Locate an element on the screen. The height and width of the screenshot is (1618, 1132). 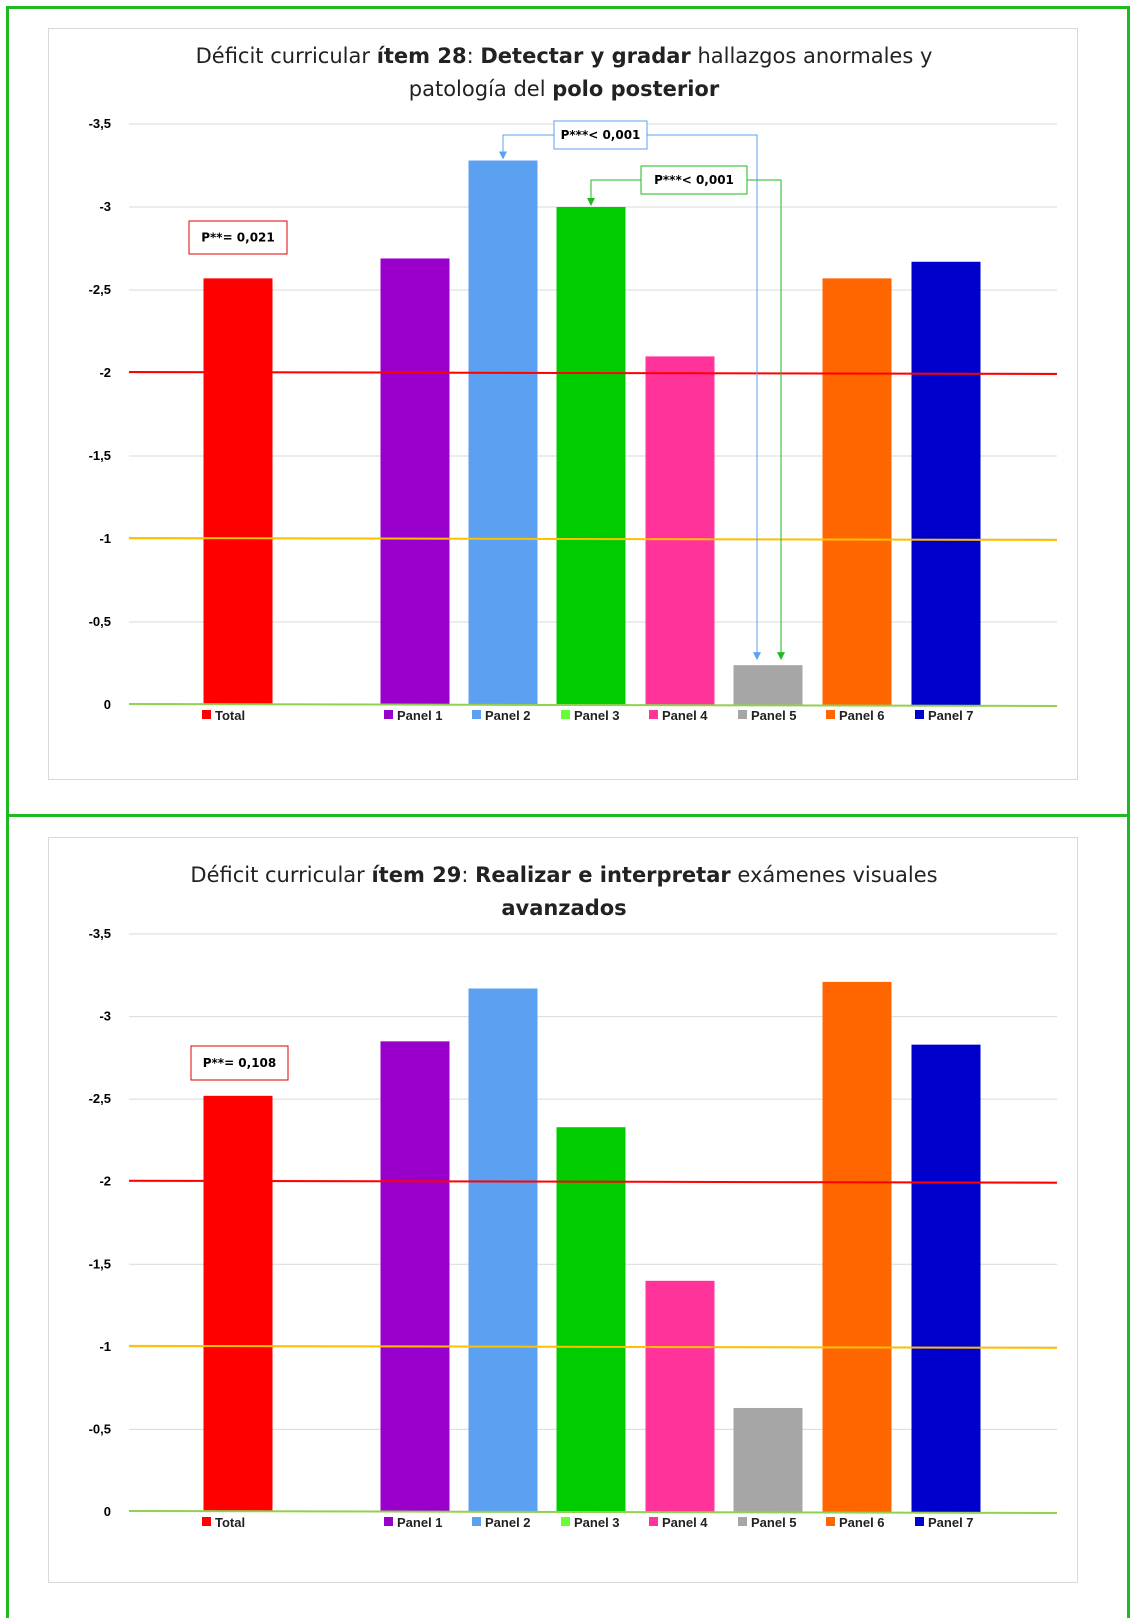
chart-title-line: patología del polo posterior is located at coordinates (564, 89).